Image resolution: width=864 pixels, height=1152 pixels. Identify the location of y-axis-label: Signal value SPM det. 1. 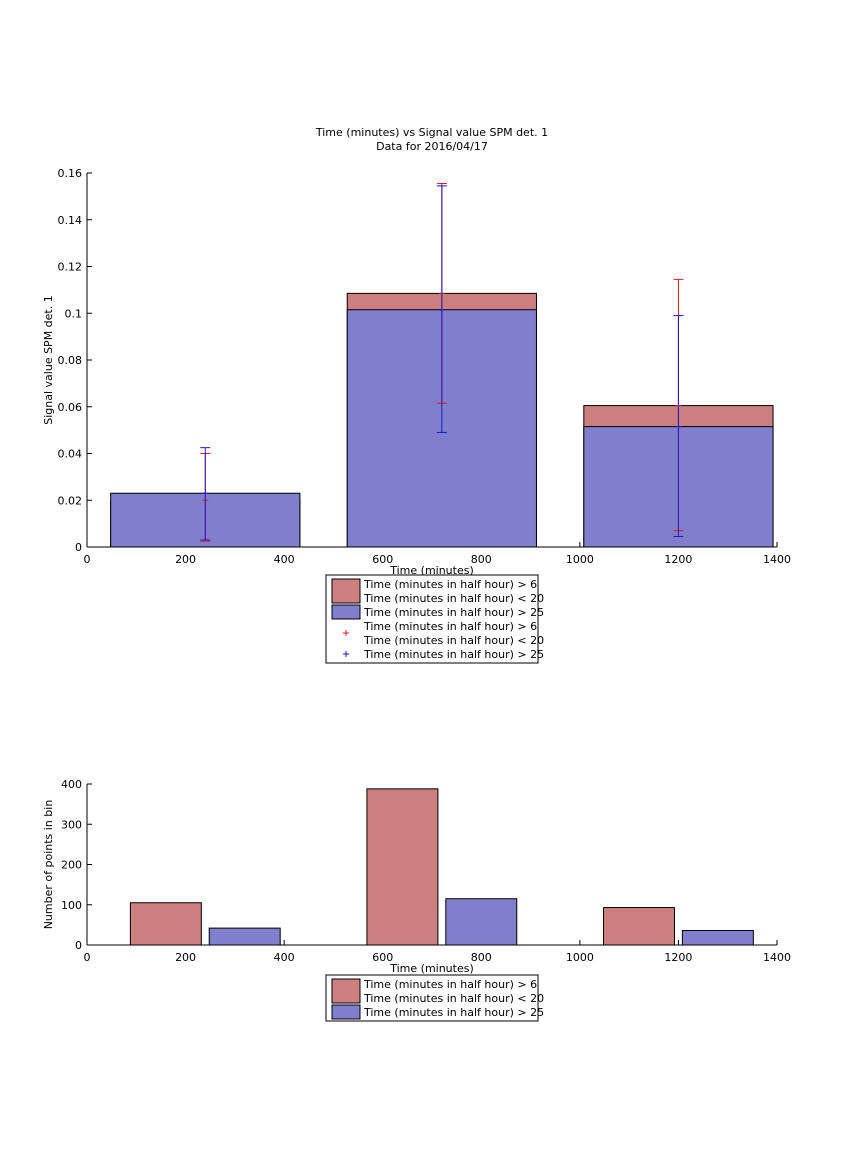
(48, 360).